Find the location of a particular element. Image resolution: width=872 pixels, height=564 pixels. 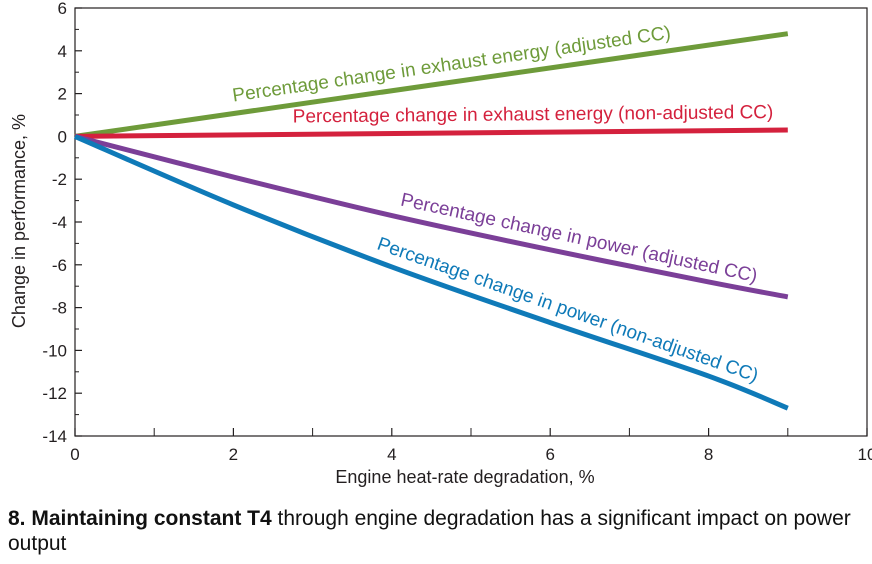

x-tick-label: 10 is located at coordinates (865, 454).